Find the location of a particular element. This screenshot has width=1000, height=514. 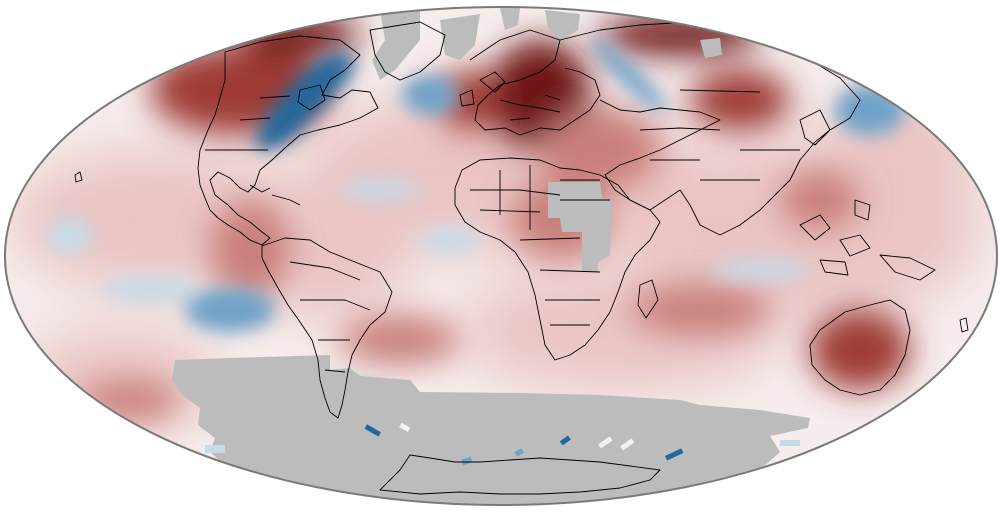

anomaly-north-atlantic-cool is located at coordinates (430, 95).